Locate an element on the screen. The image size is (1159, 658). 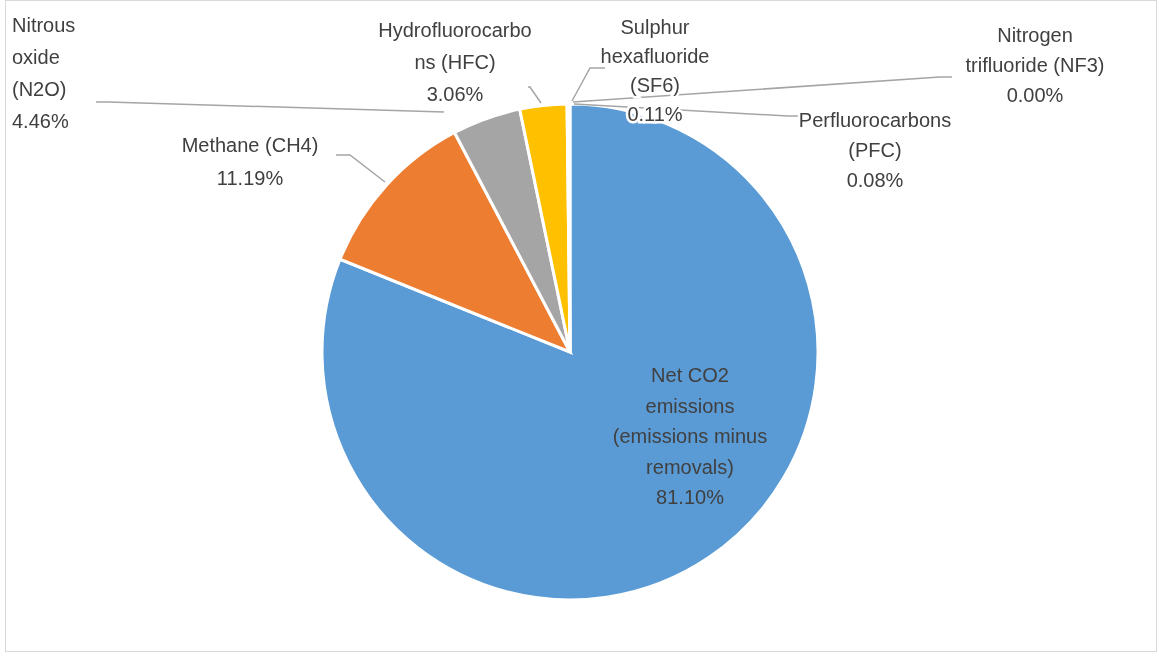
slice-label: Hydrofluorocarbons (HFC) is located at coordinates (455, 46).